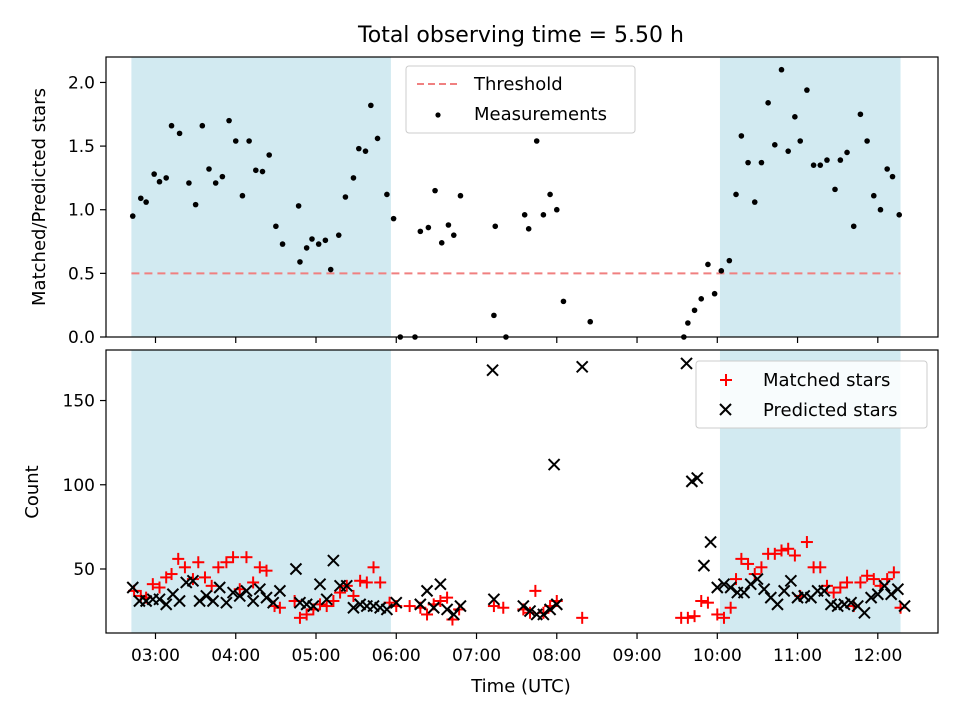  Describe the element at coordinates (797, 656) in the screenshot. I see `x-tick-label: 11:00` at that location.